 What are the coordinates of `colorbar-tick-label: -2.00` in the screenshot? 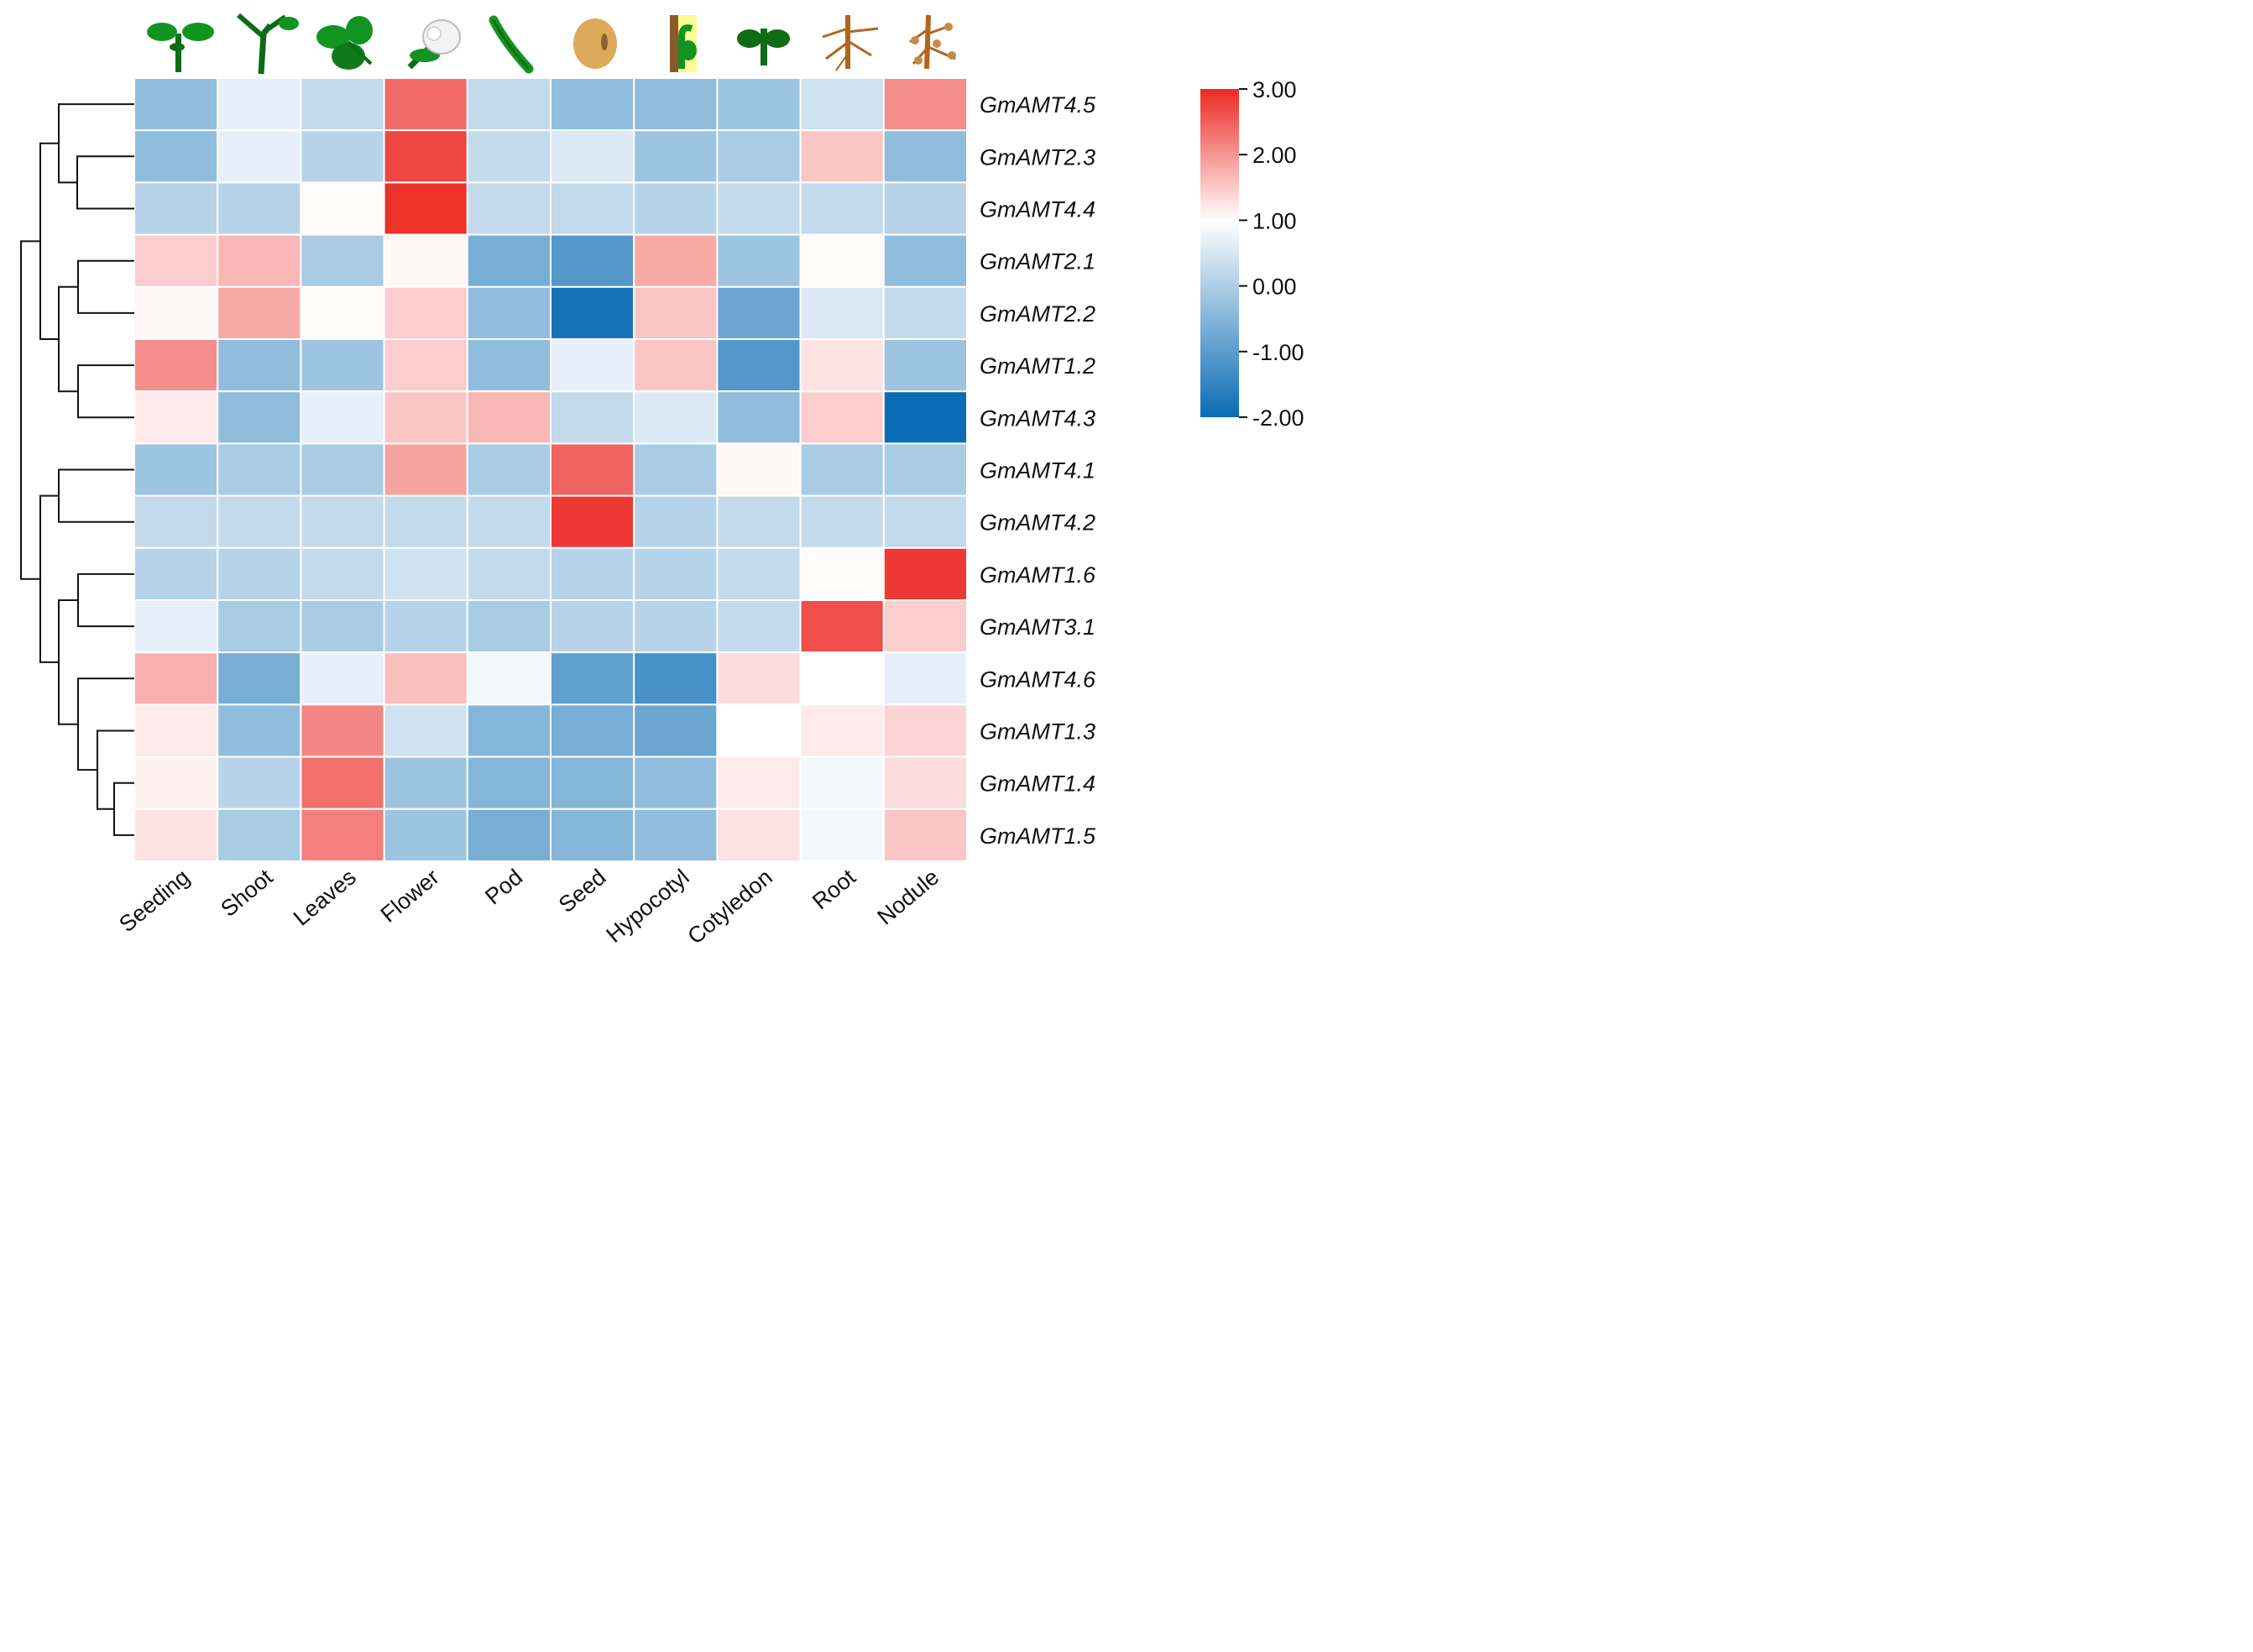 It's located at (1278, 418).